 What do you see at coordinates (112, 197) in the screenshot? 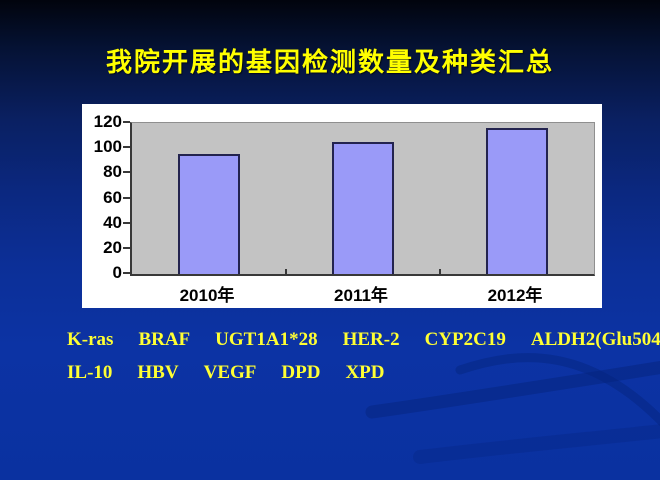
I see `y-axis-label: 60` at bounding box center [112, 197].